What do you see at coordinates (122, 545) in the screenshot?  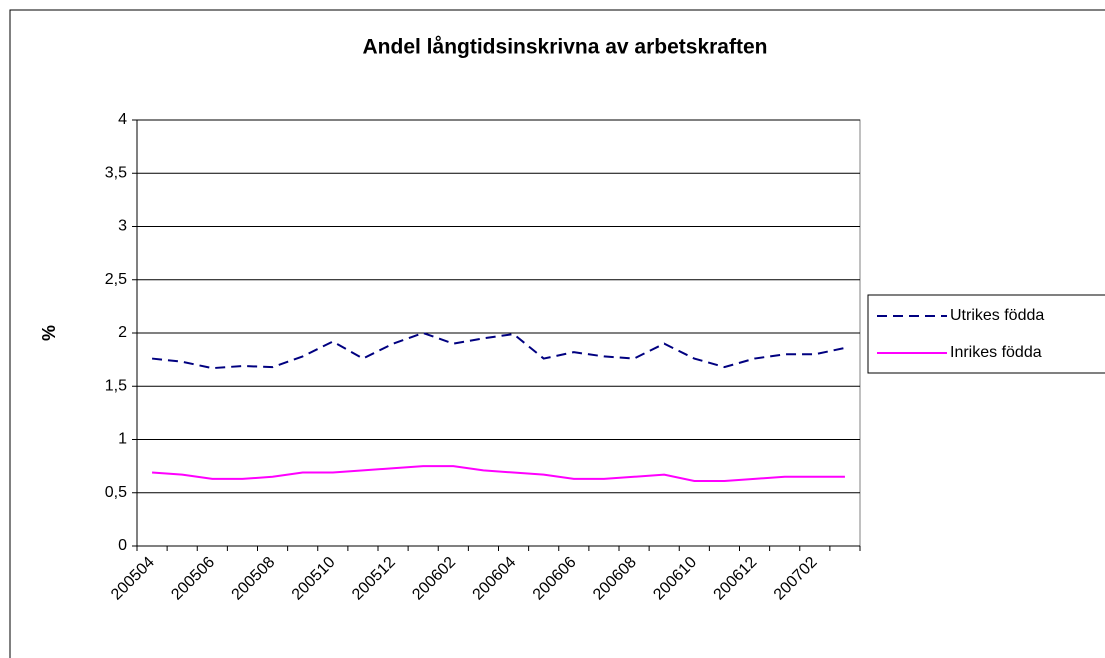 I see `y-tick-label: 0` at bounding box center [122, 545].